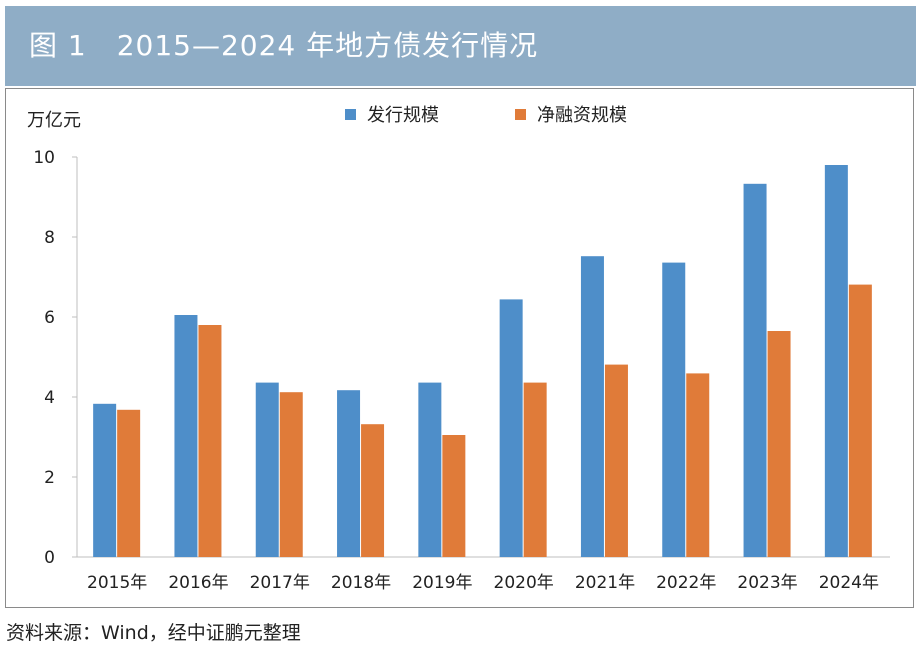 The image size is (923, 647). I want to click on x-tick-label: 2016年, so click(198, 583).